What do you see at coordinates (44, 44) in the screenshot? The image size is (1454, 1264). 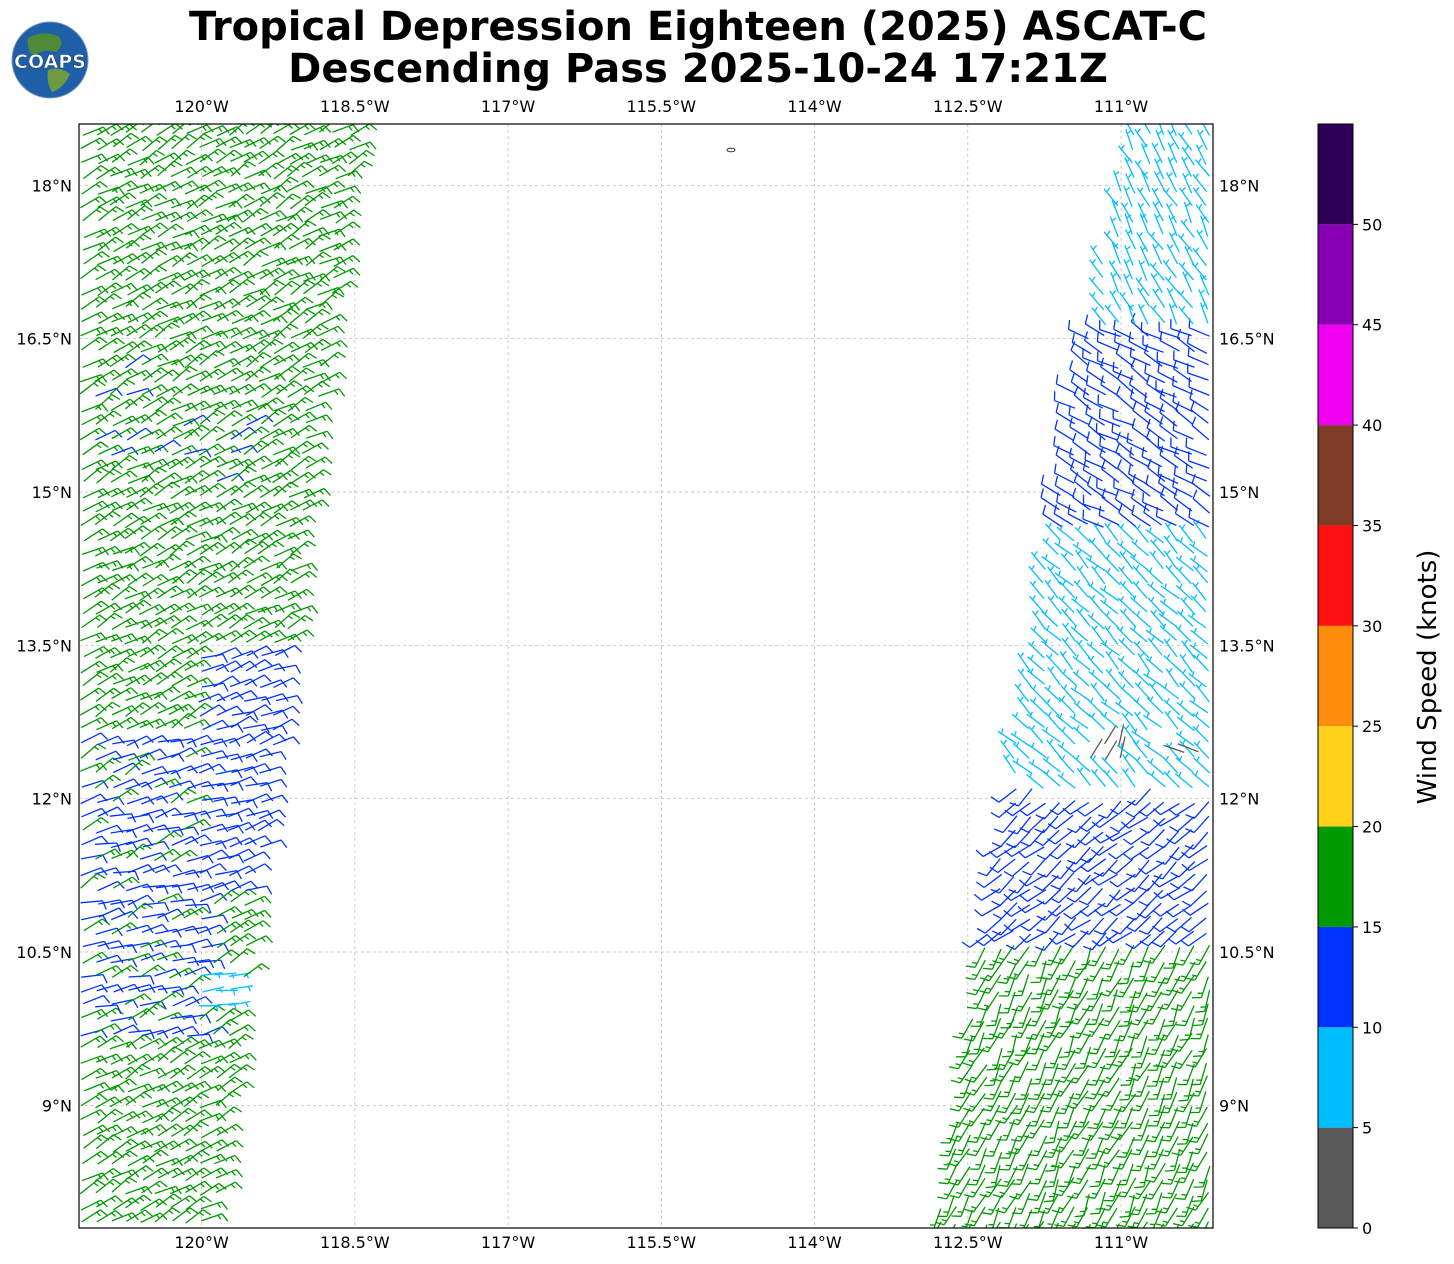 I see `globe-land-shape` at bounding box center [44, 44].